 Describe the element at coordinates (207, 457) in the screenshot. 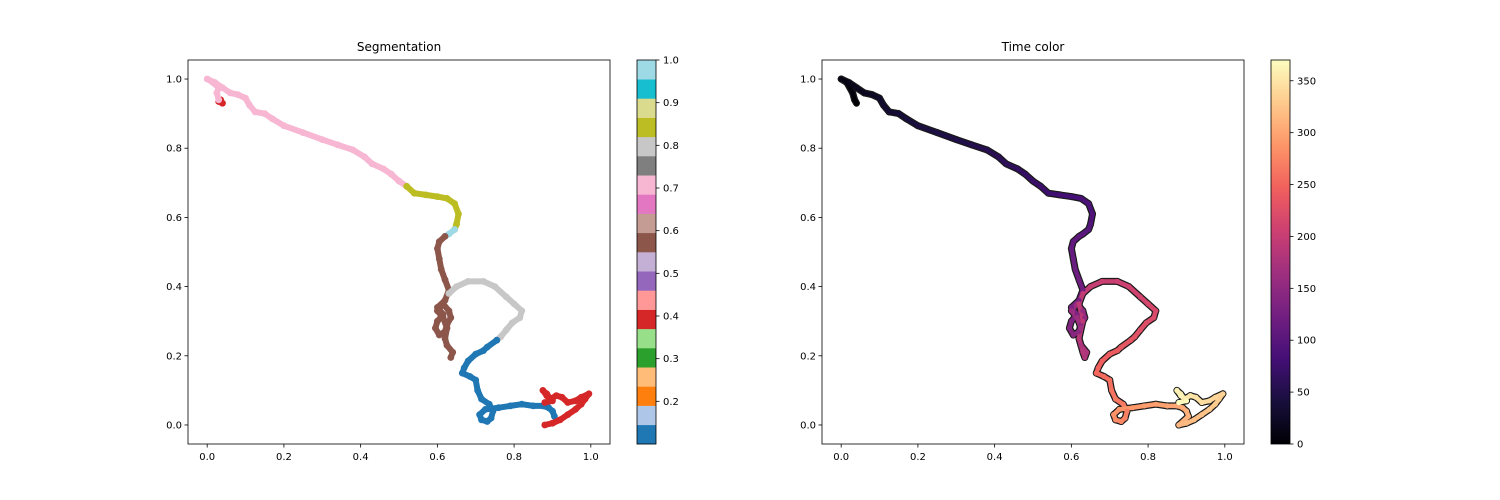

I see `x-tick-label: 0.0` at that location.